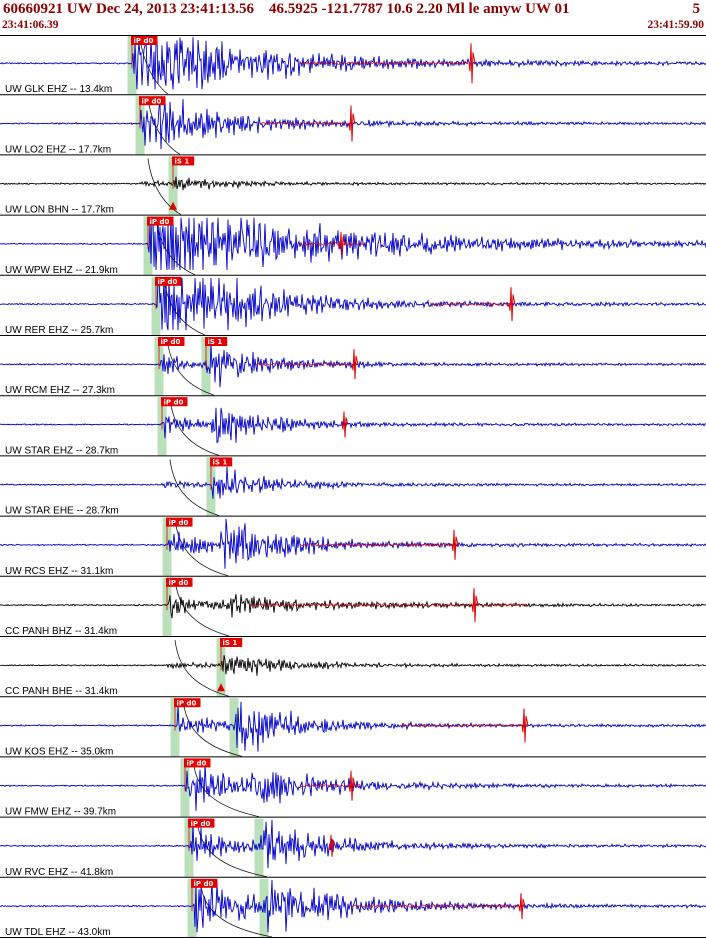  I want to click on trace-row: iS 1 CC PANH BHE -- 31.4km, so click(353, 668).